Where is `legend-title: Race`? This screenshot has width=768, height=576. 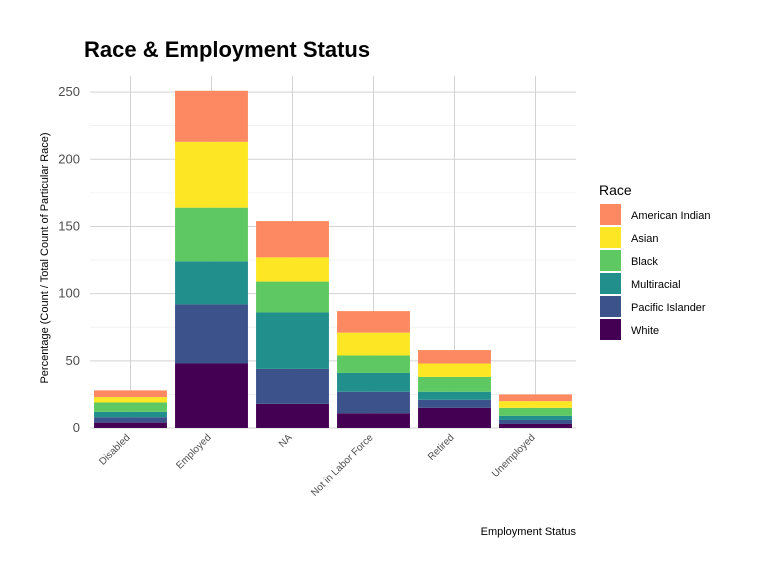
legend-title: Race is located at coordinates (615, 190).